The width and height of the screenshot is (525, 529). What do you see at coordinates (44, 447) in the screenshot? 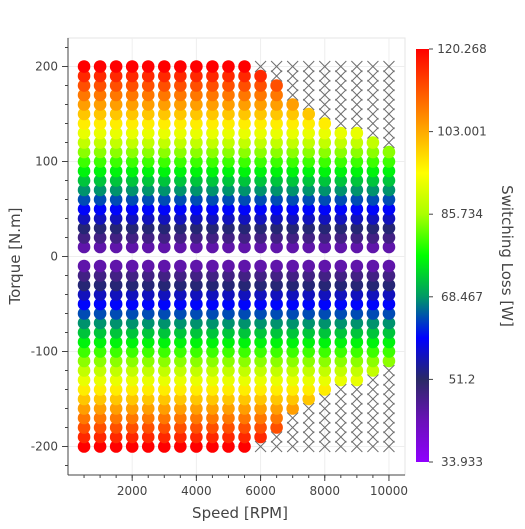
I see `y-tick-label: -200` at bounding box center [44, 447].